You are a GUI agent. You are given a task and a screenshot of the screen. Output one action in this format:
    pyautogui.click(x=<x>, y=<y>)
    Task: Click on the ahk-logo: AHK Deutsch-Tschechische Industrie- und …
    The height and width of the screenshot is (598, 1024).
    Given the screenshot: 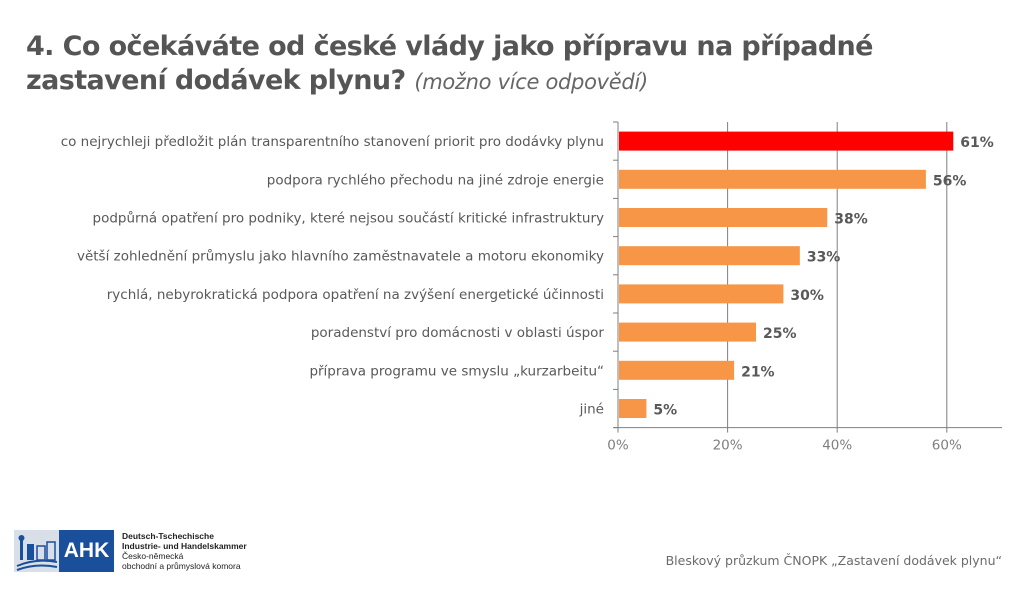 What is the action you would take?
    pyautogui.click(x=130, y=551)
    